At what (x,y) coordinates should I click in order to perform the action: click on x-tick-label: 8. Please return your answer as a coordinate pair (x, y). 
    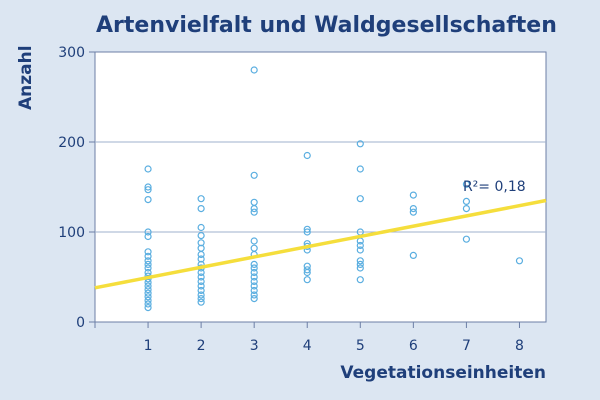
    Looking at the image, I should click on (519, 346).